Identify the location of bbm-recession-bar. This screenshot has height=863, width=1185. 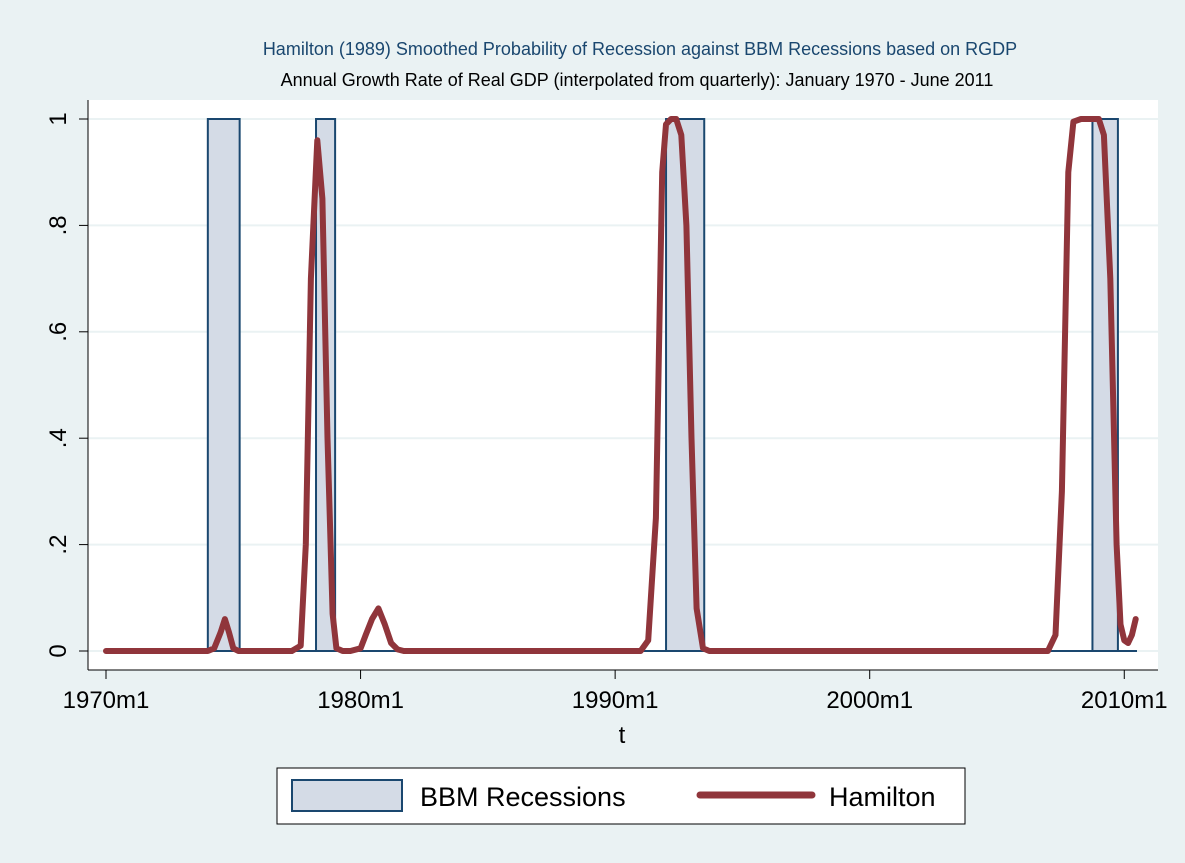
(223, 385).